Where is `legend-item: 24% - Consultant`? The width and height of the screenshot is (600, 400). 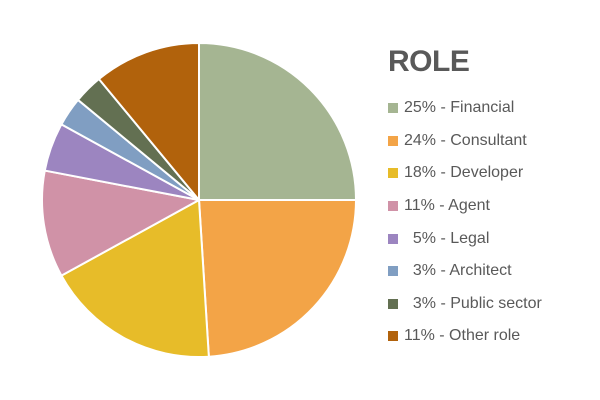
legend-item: 24% - Consultant is located at coordinates (490, 141).